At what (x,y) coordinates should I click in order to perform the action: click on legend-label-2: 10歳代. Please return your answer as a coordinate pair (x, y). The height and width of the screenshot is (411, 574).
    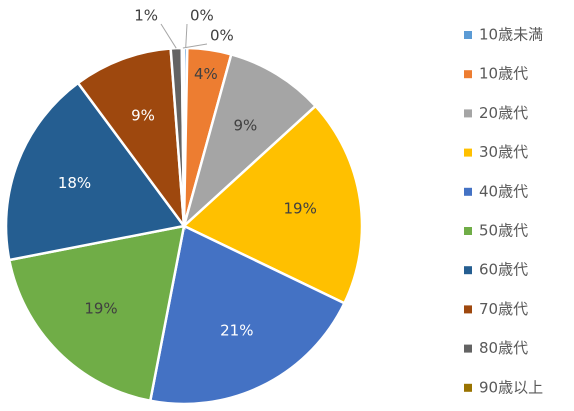
    Looking at the image, I should click on (503, 74).